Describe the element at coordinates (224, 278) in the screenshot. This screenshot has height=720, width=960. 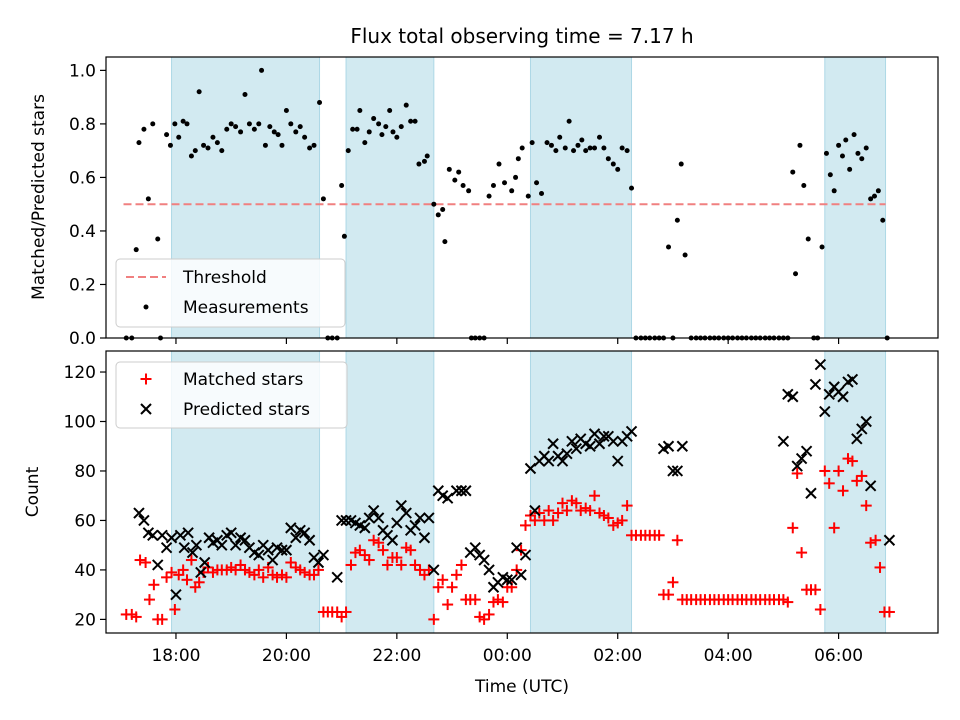
I see `legend-threshold-label: Threshold` at that location.